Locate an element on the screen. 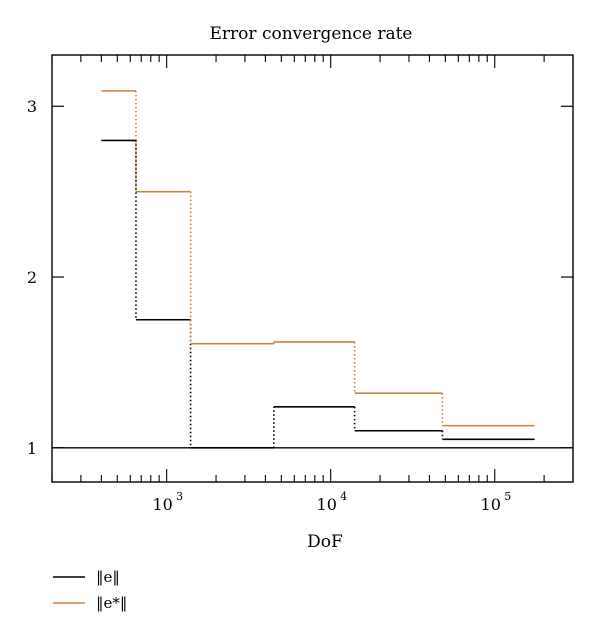  x-tick-exponent: 4 is located at coordinates (343, 496).